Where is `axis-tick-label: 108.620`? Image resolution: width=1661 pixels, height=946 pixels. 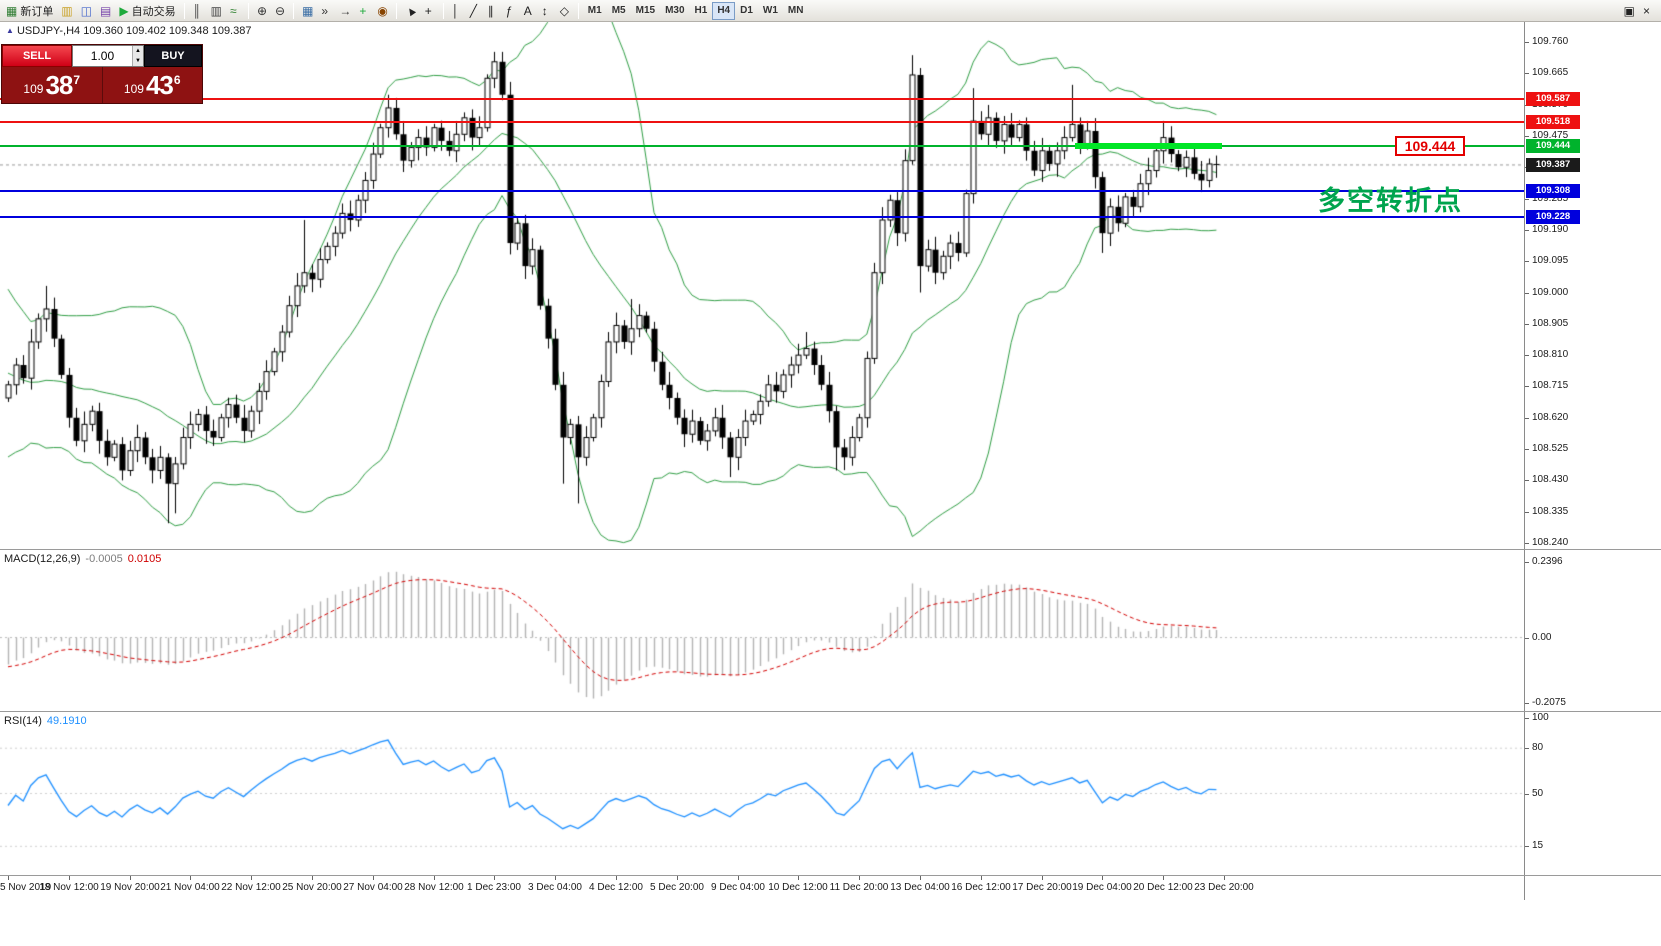
axis-tick-label: 108.620 is located at coordinates (1550, 417).